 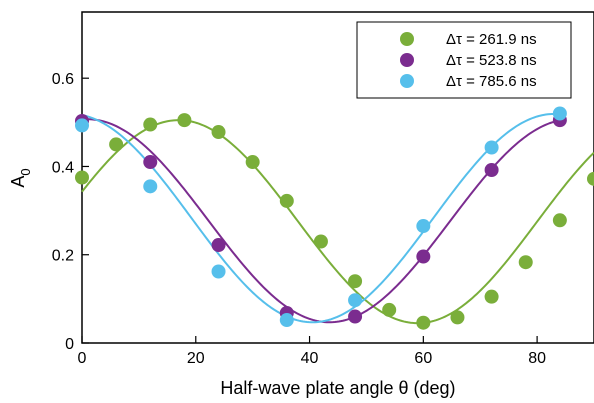 I want to click on y-ticks: 0 0.2 0.4 0.6, so click(x=70, y=212).